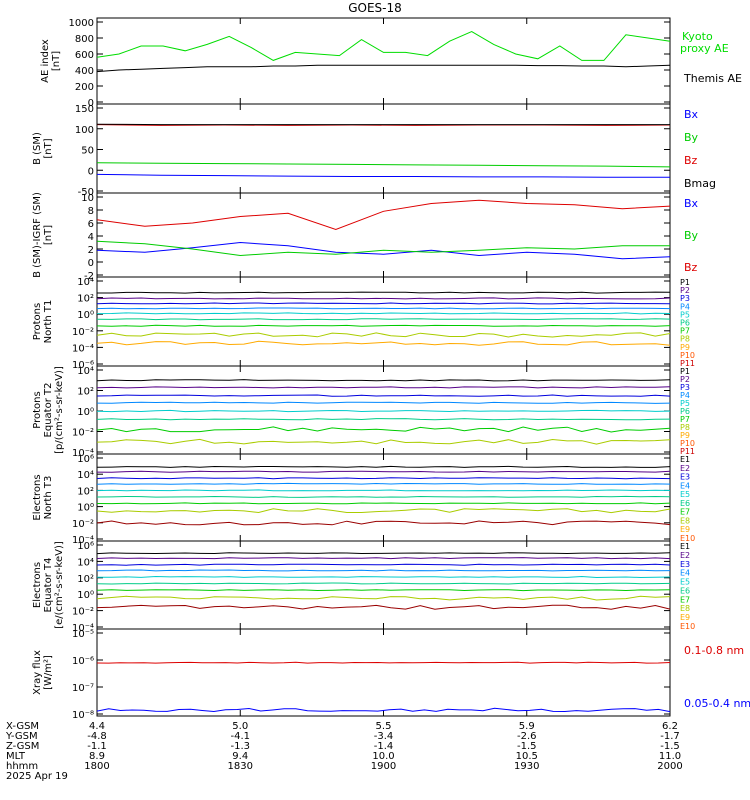 The height and width of the screenshot is (800, 750). Describe the element at coordinates (96, 766) in the screenshot. I see `x-axis-value: 1800` at that location.